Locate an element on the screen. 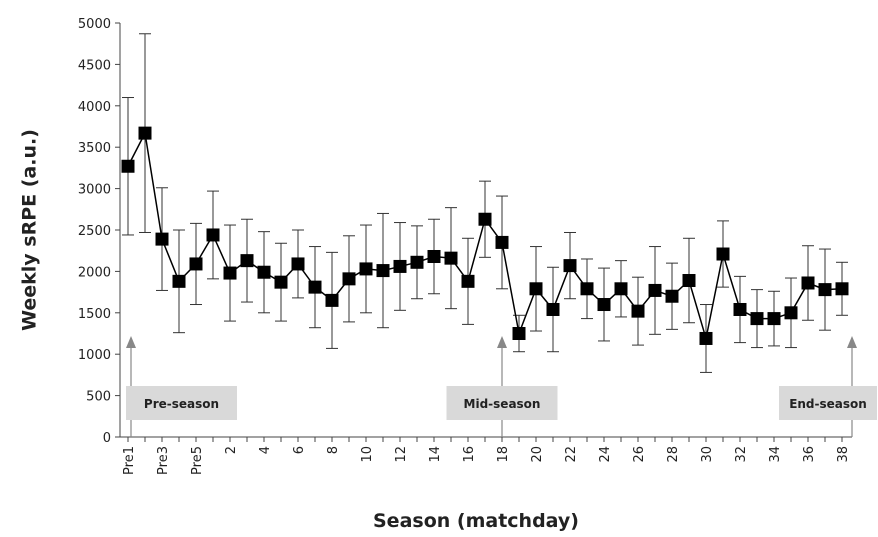 The image size is (878, 537). x-tick-label: 36 is located at coordinates (809, 454).